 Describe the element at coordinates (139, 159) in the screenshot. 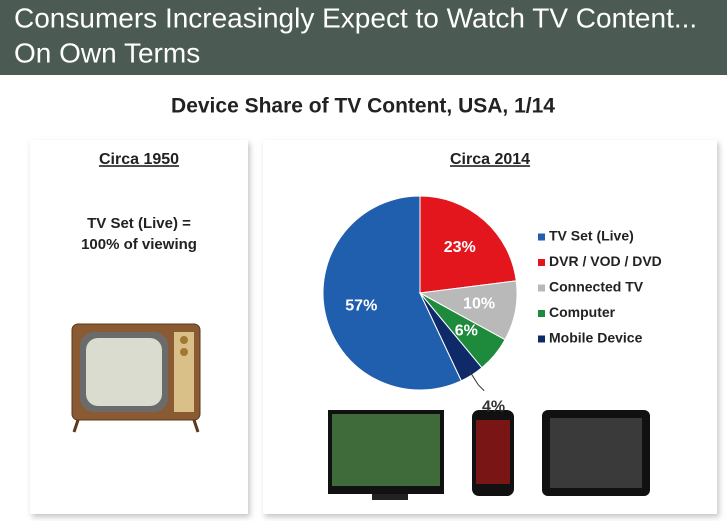

I see `panel-heading: Circa 1950` at that location.